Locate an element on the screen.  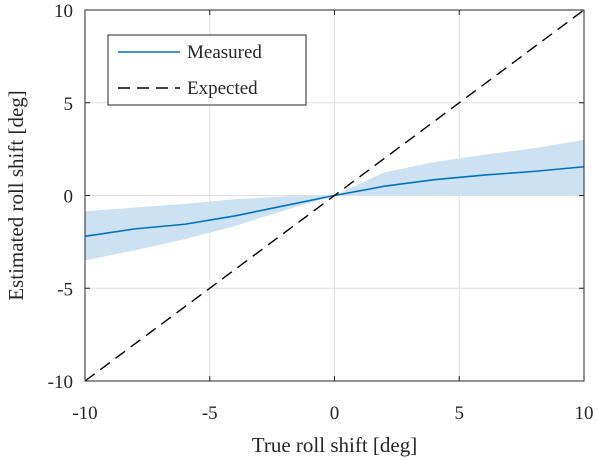
x-axis-label: True roll shift [deg] is located at coordinates (334, 445).